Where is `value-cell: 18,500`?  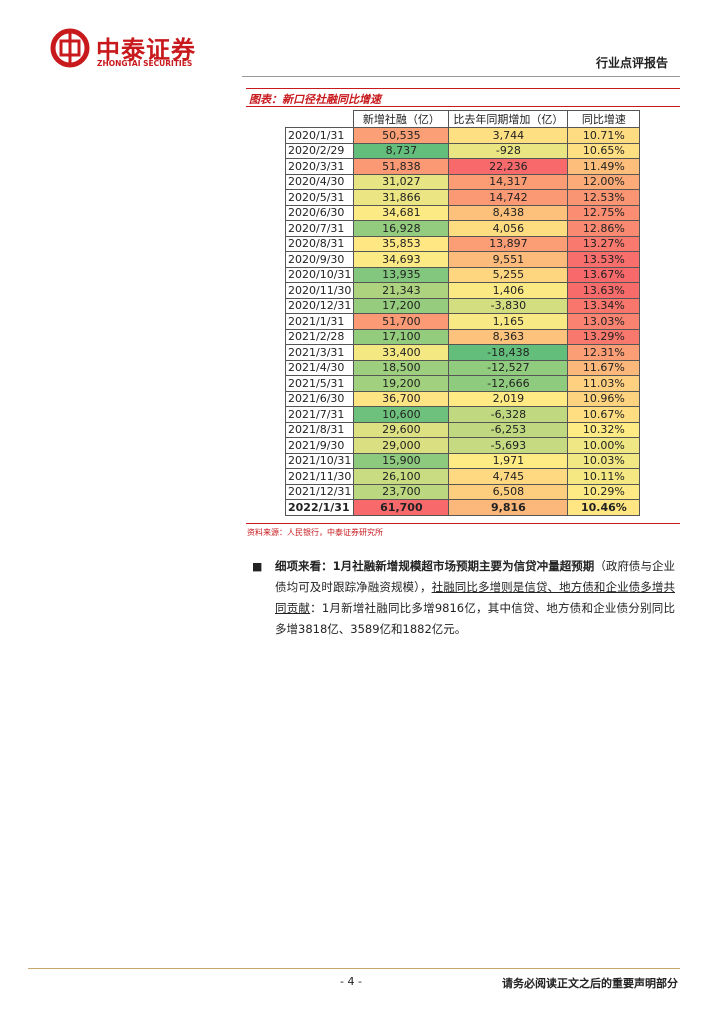
value-cell: 18,500 is located at coordinates (401, 367).